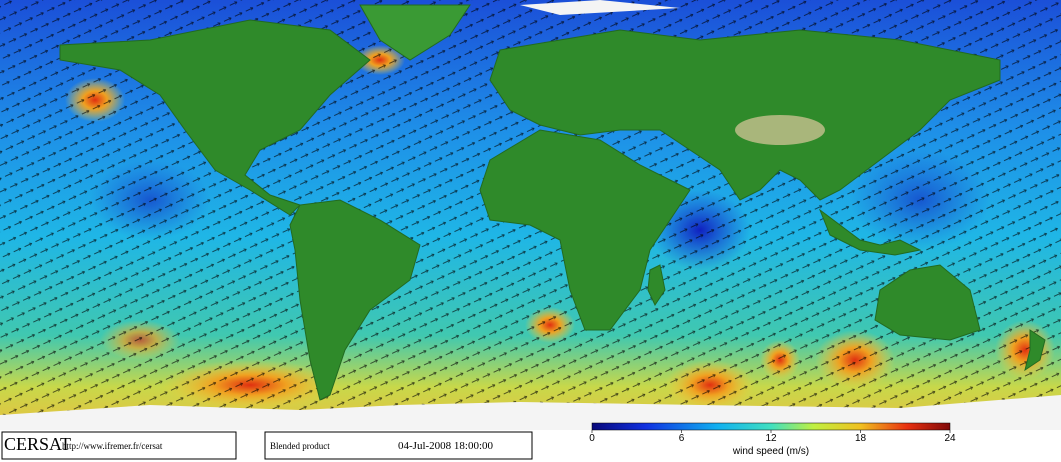 This screenshot has height=462, width=1061. What do you see at coordinates (446, 446) in the screenshot?
I see `timestamp: 04-Jul-2008 18:00:00` at bounding box center [446, 446].